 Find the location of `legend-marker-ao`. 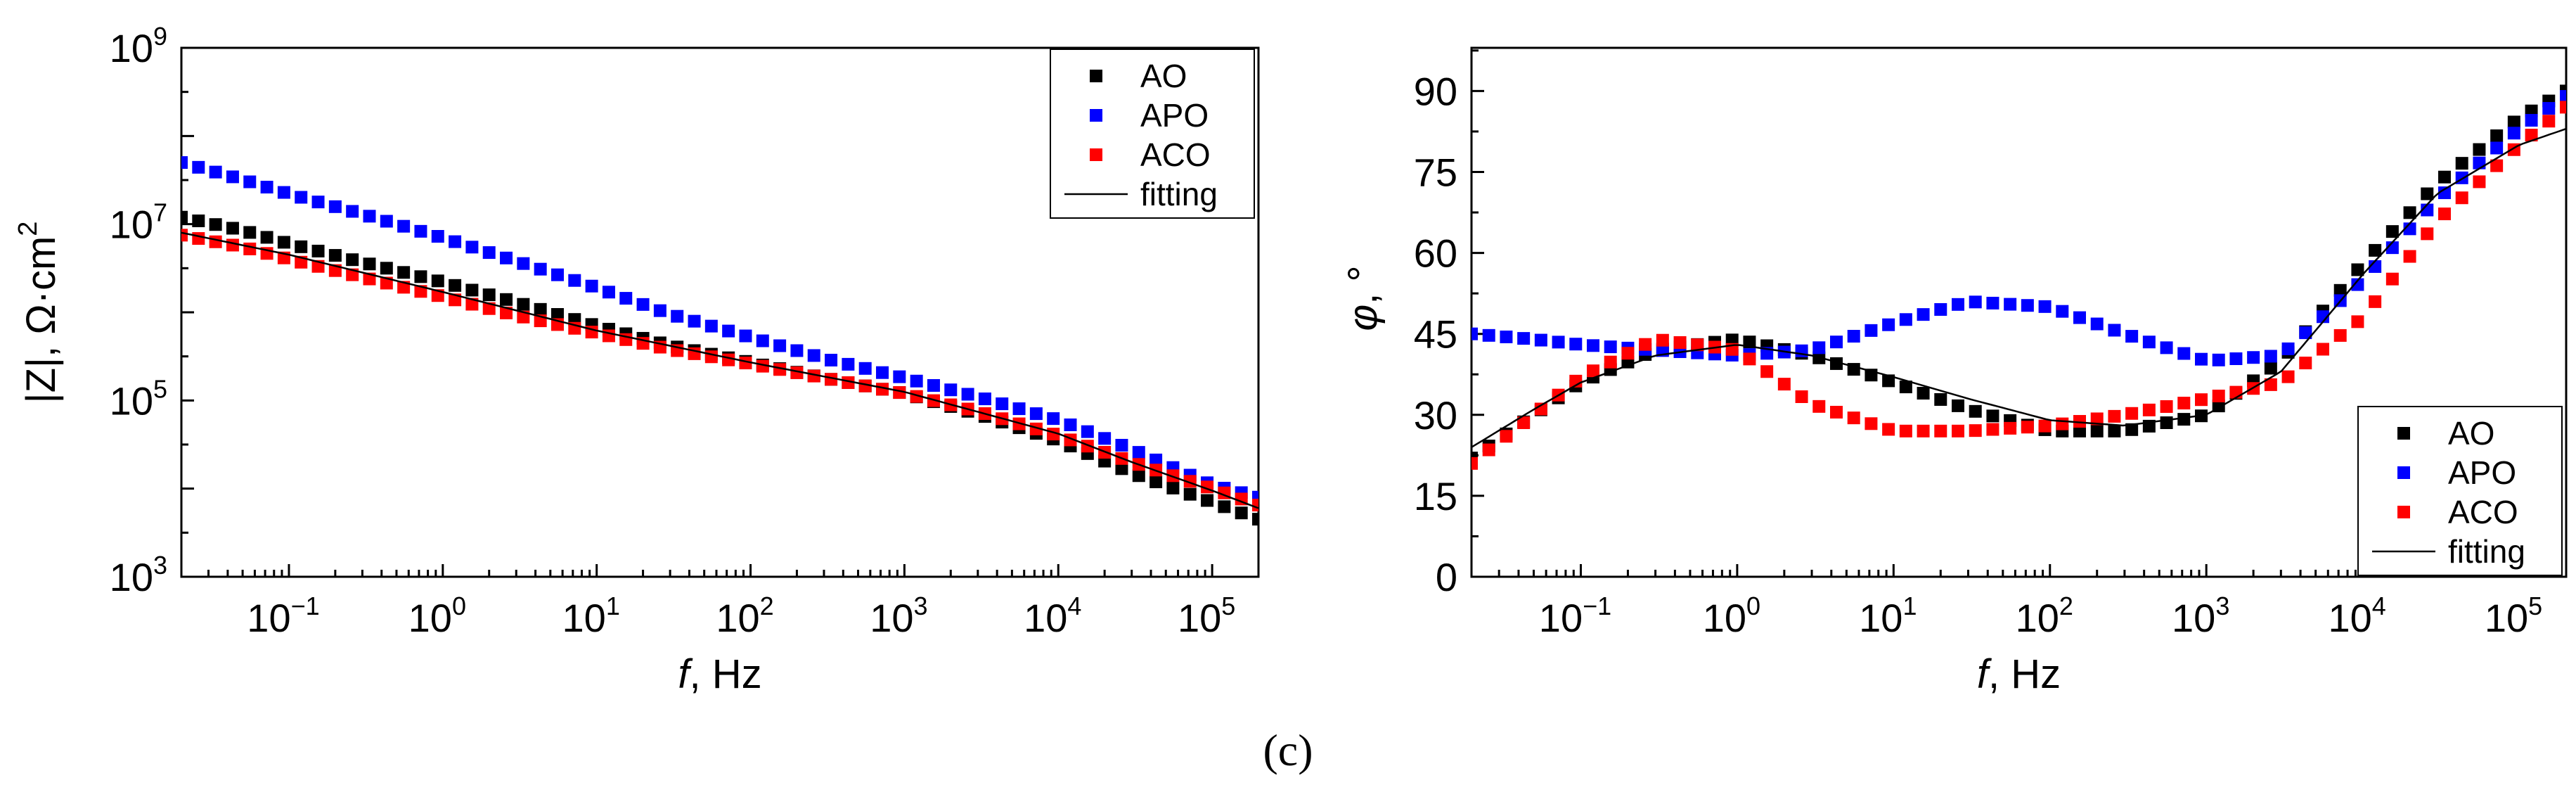

legend-marker-ao is located at coordinates (1096, 76).